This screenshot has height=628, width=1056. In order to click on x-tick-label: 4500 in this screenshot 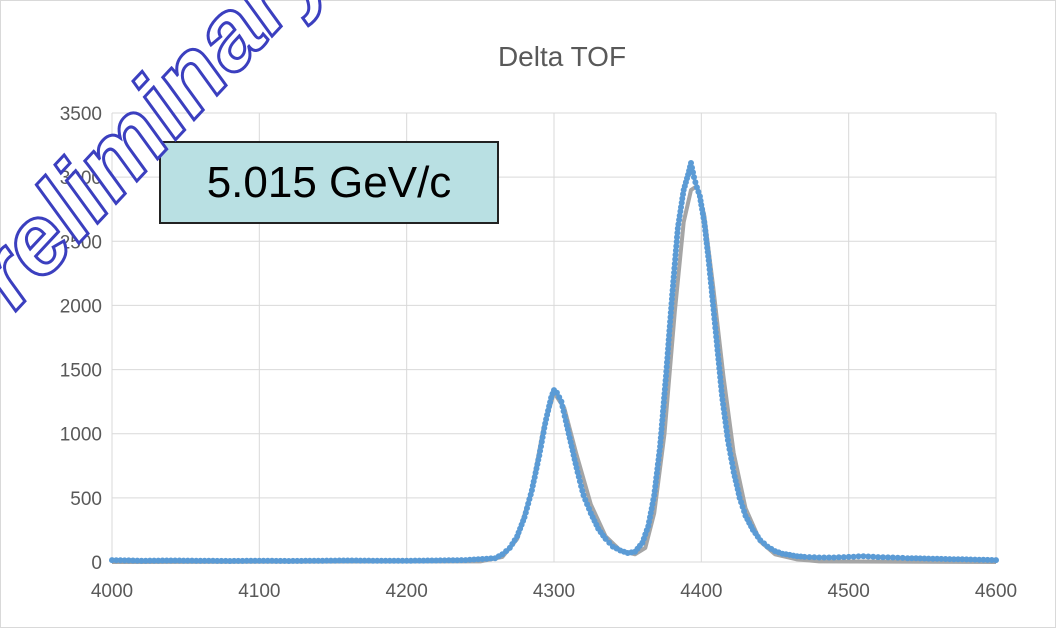, I will do `click(849, 591)`.